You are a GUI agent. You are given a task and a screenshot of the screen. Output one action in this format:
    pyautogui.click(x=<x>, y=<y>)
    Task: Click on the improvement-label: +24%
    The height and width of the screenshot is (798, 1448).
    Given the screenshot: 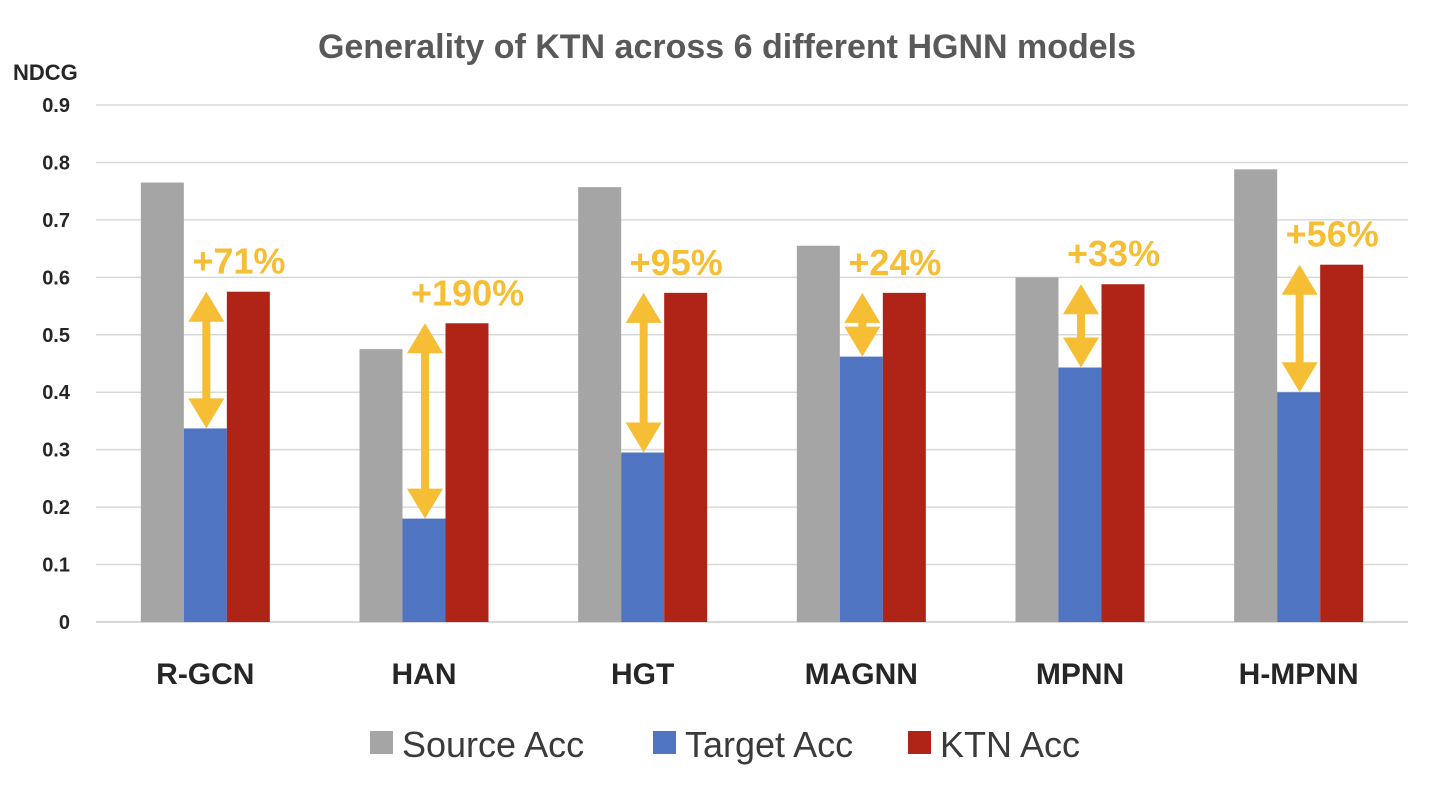 What is the action you would take?
    pyautogui.click(x=894, y=262)
    